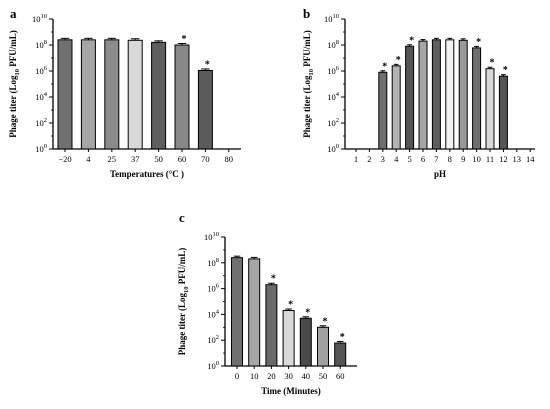 This screenshot has width=550, height=409. What do you see at coordinates (306, 376) in the screenshot?
I see `x-tick-label: 40` at bounding box center [306, 376].